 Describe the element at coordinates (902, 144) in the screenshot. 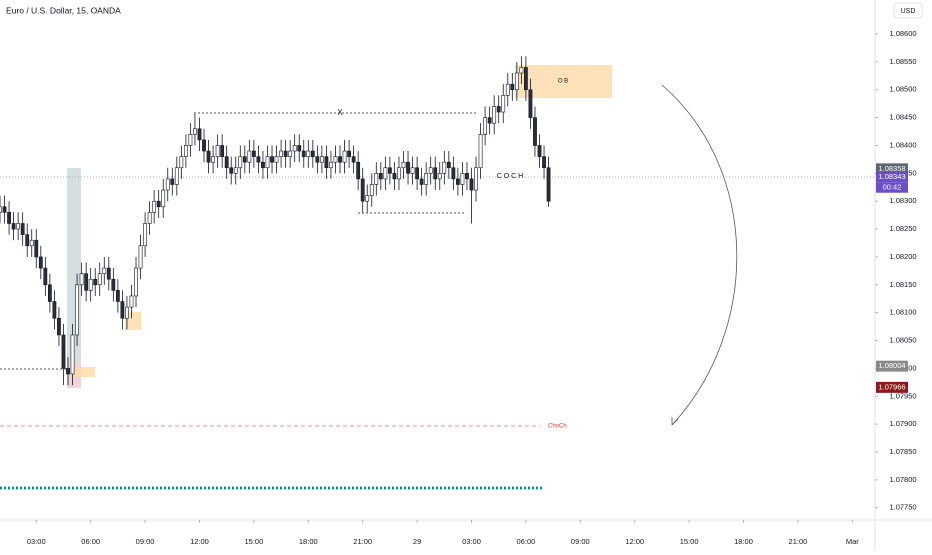

I see `y-tick-label: 1.08400` at that location.